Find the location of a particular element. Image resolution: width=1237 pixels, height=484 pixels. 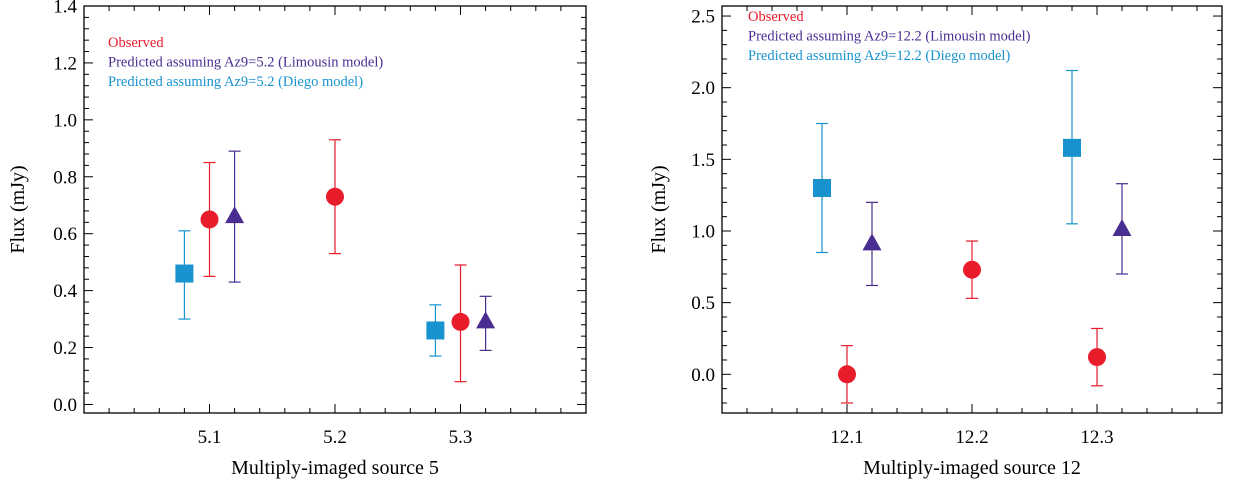

y-tick-label: 0.4 is located at coordinates (65, 291).